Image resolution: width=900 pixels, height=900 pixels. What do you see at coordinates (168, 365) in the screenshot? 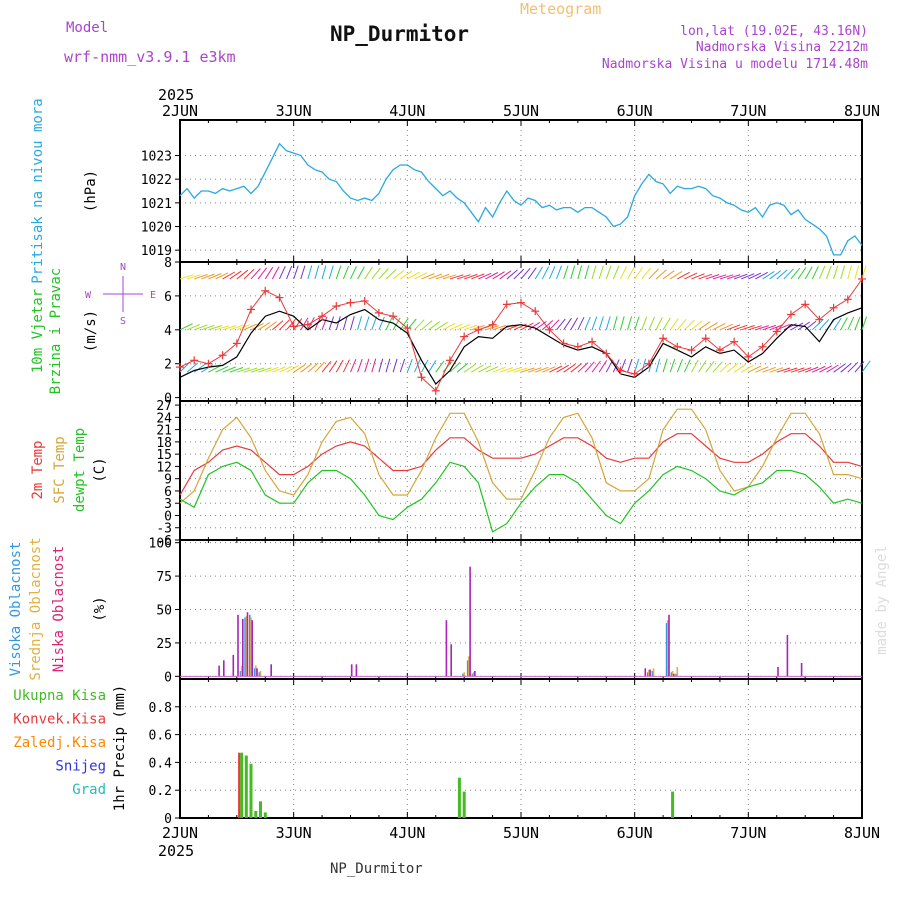
I see `y-tick-label: 2` at bounding box center [168, 365].